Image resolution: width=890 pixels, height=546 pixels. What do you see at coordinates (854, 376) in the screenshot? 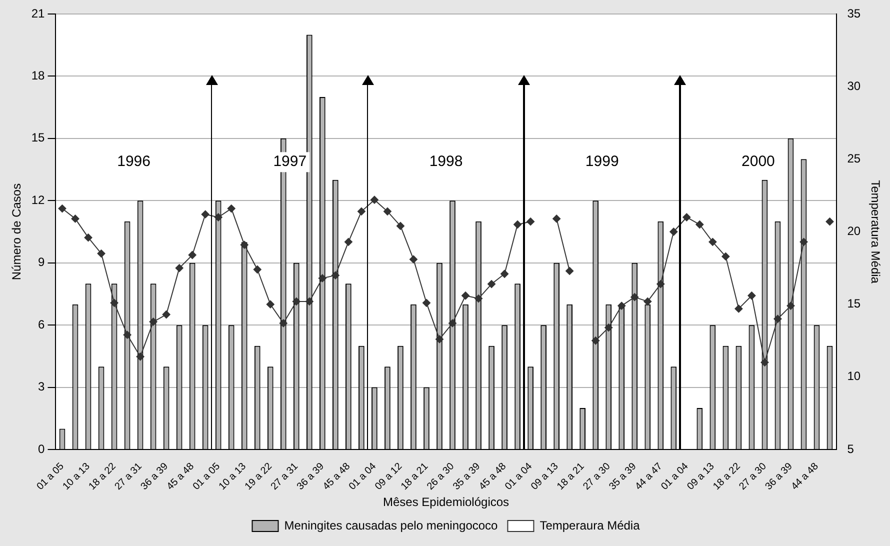
I see `y2-tick-label: 10` at bounding box center [854, 376].